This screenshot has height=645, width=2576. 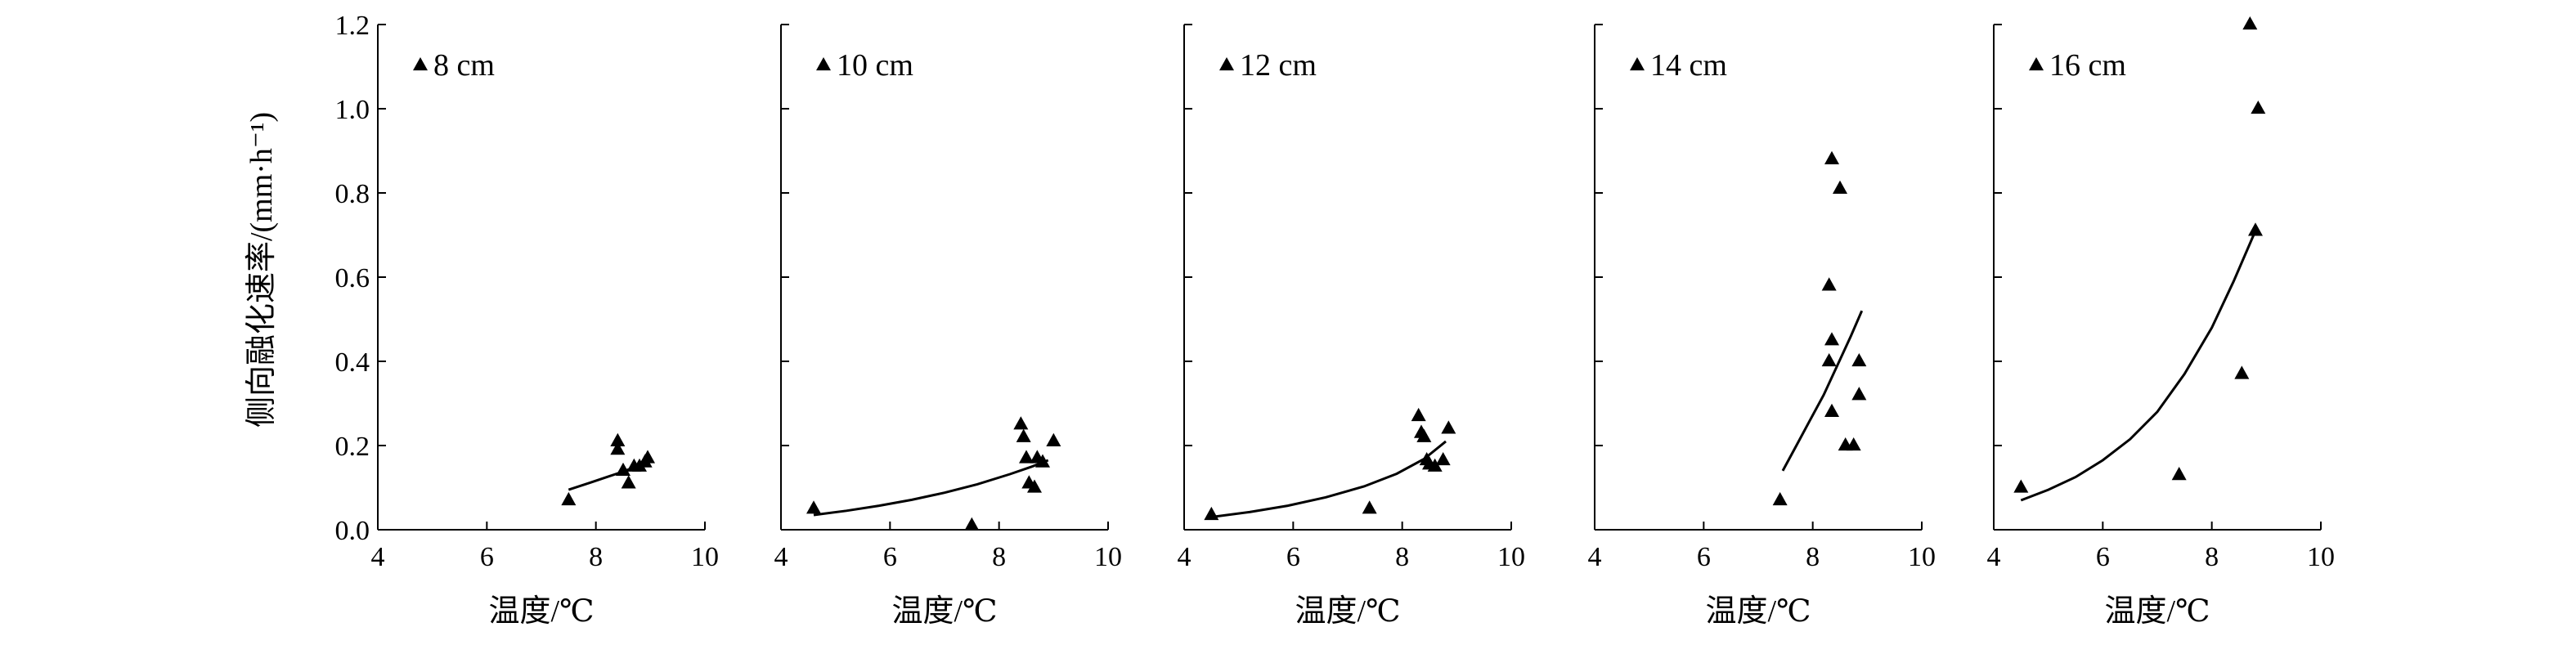 I want to click on legend-label: 12 cm, so click(x=1278, y=65).